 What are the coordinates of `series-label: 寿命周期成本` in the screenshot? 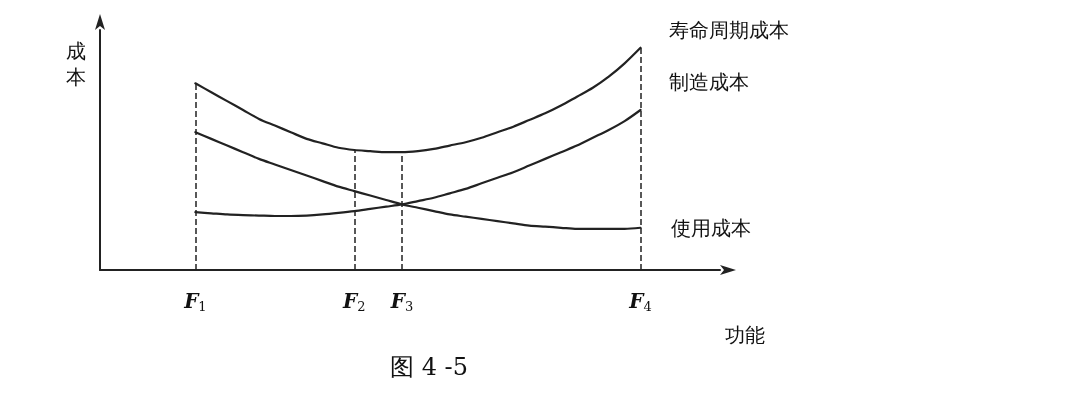 It's located at (728, 29).